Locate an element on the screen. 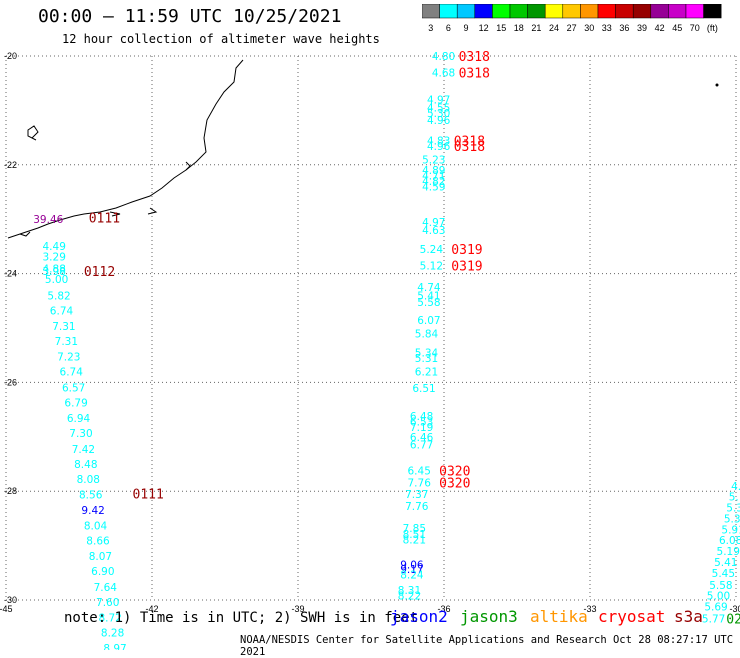  wave-height-label: 7.85 is located at coordinates (414, 529).